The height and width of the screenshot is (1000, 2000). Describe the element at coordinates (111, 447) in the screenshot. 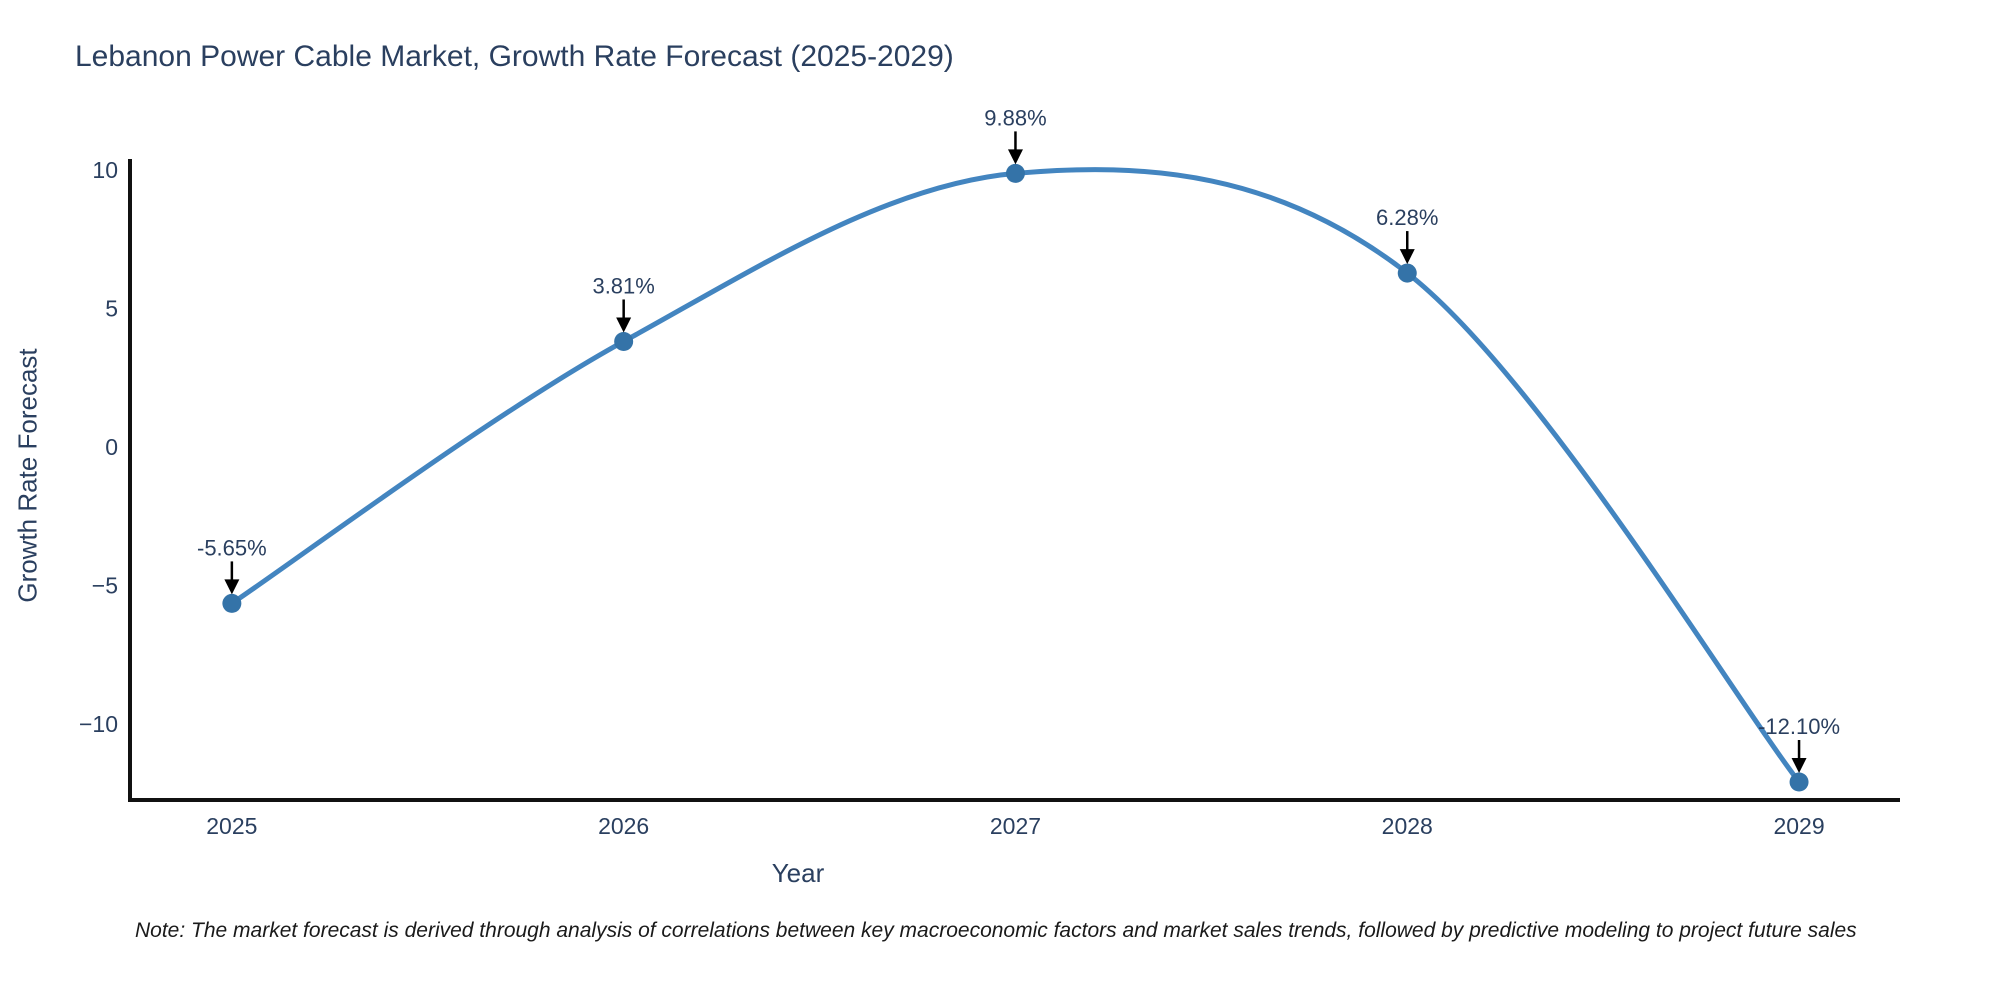

I see `y-tick-label: 0` at that location.